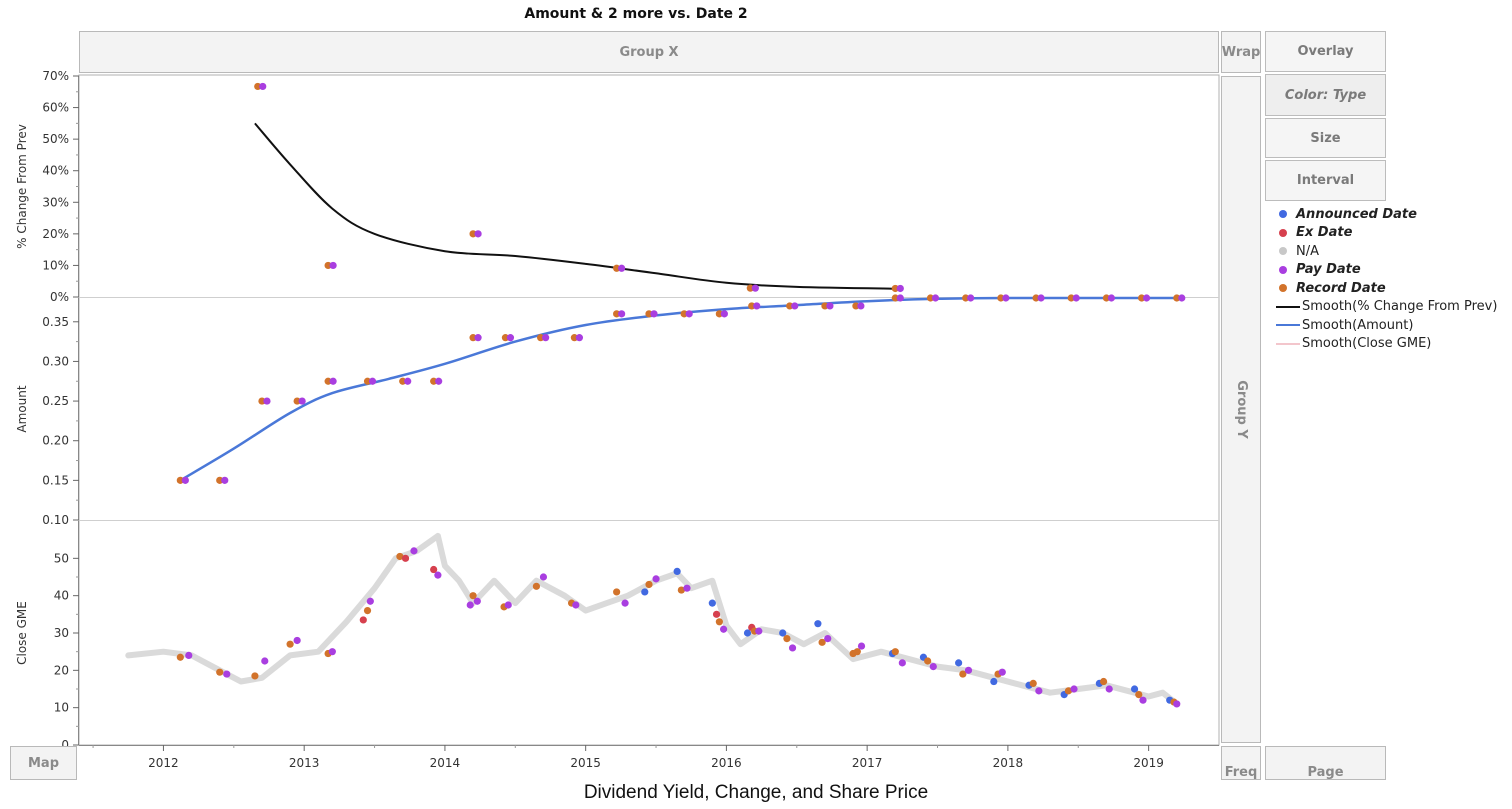 This screenshot has width=1512, height=809. Describe the element at coordinates (1148, 763) in the screenshot. I see `x-tick-label: 2019` at that location.